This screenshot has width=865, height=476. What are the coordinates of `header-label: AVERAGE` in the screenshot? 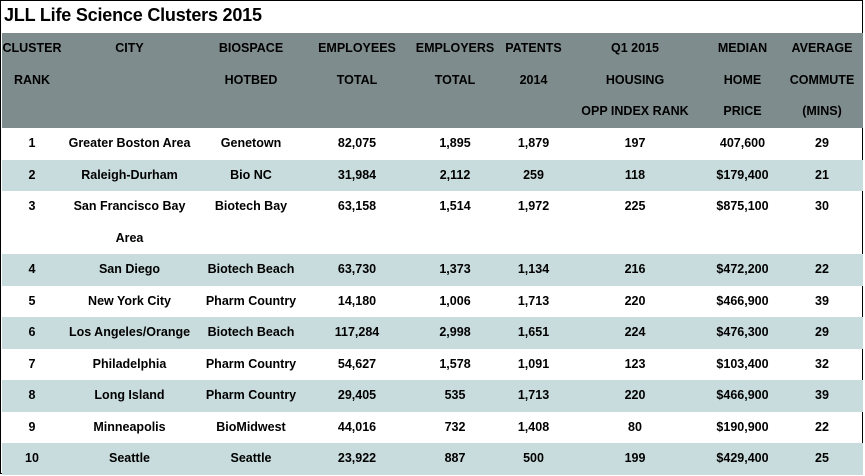 It's located at (822, 48).